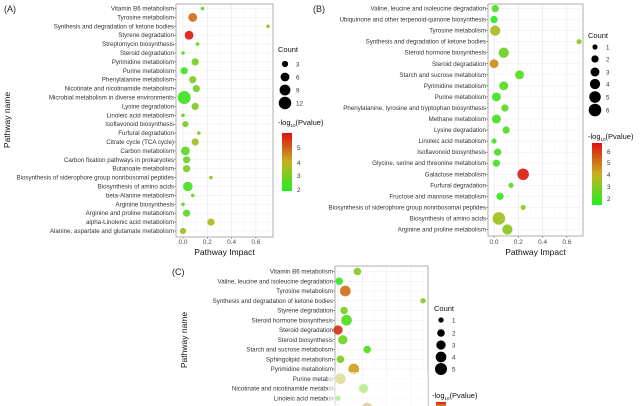  Describe the element at coordinates (458, 185) in the screenshot. I see `pathway-label: Furfural degradation` at that location.